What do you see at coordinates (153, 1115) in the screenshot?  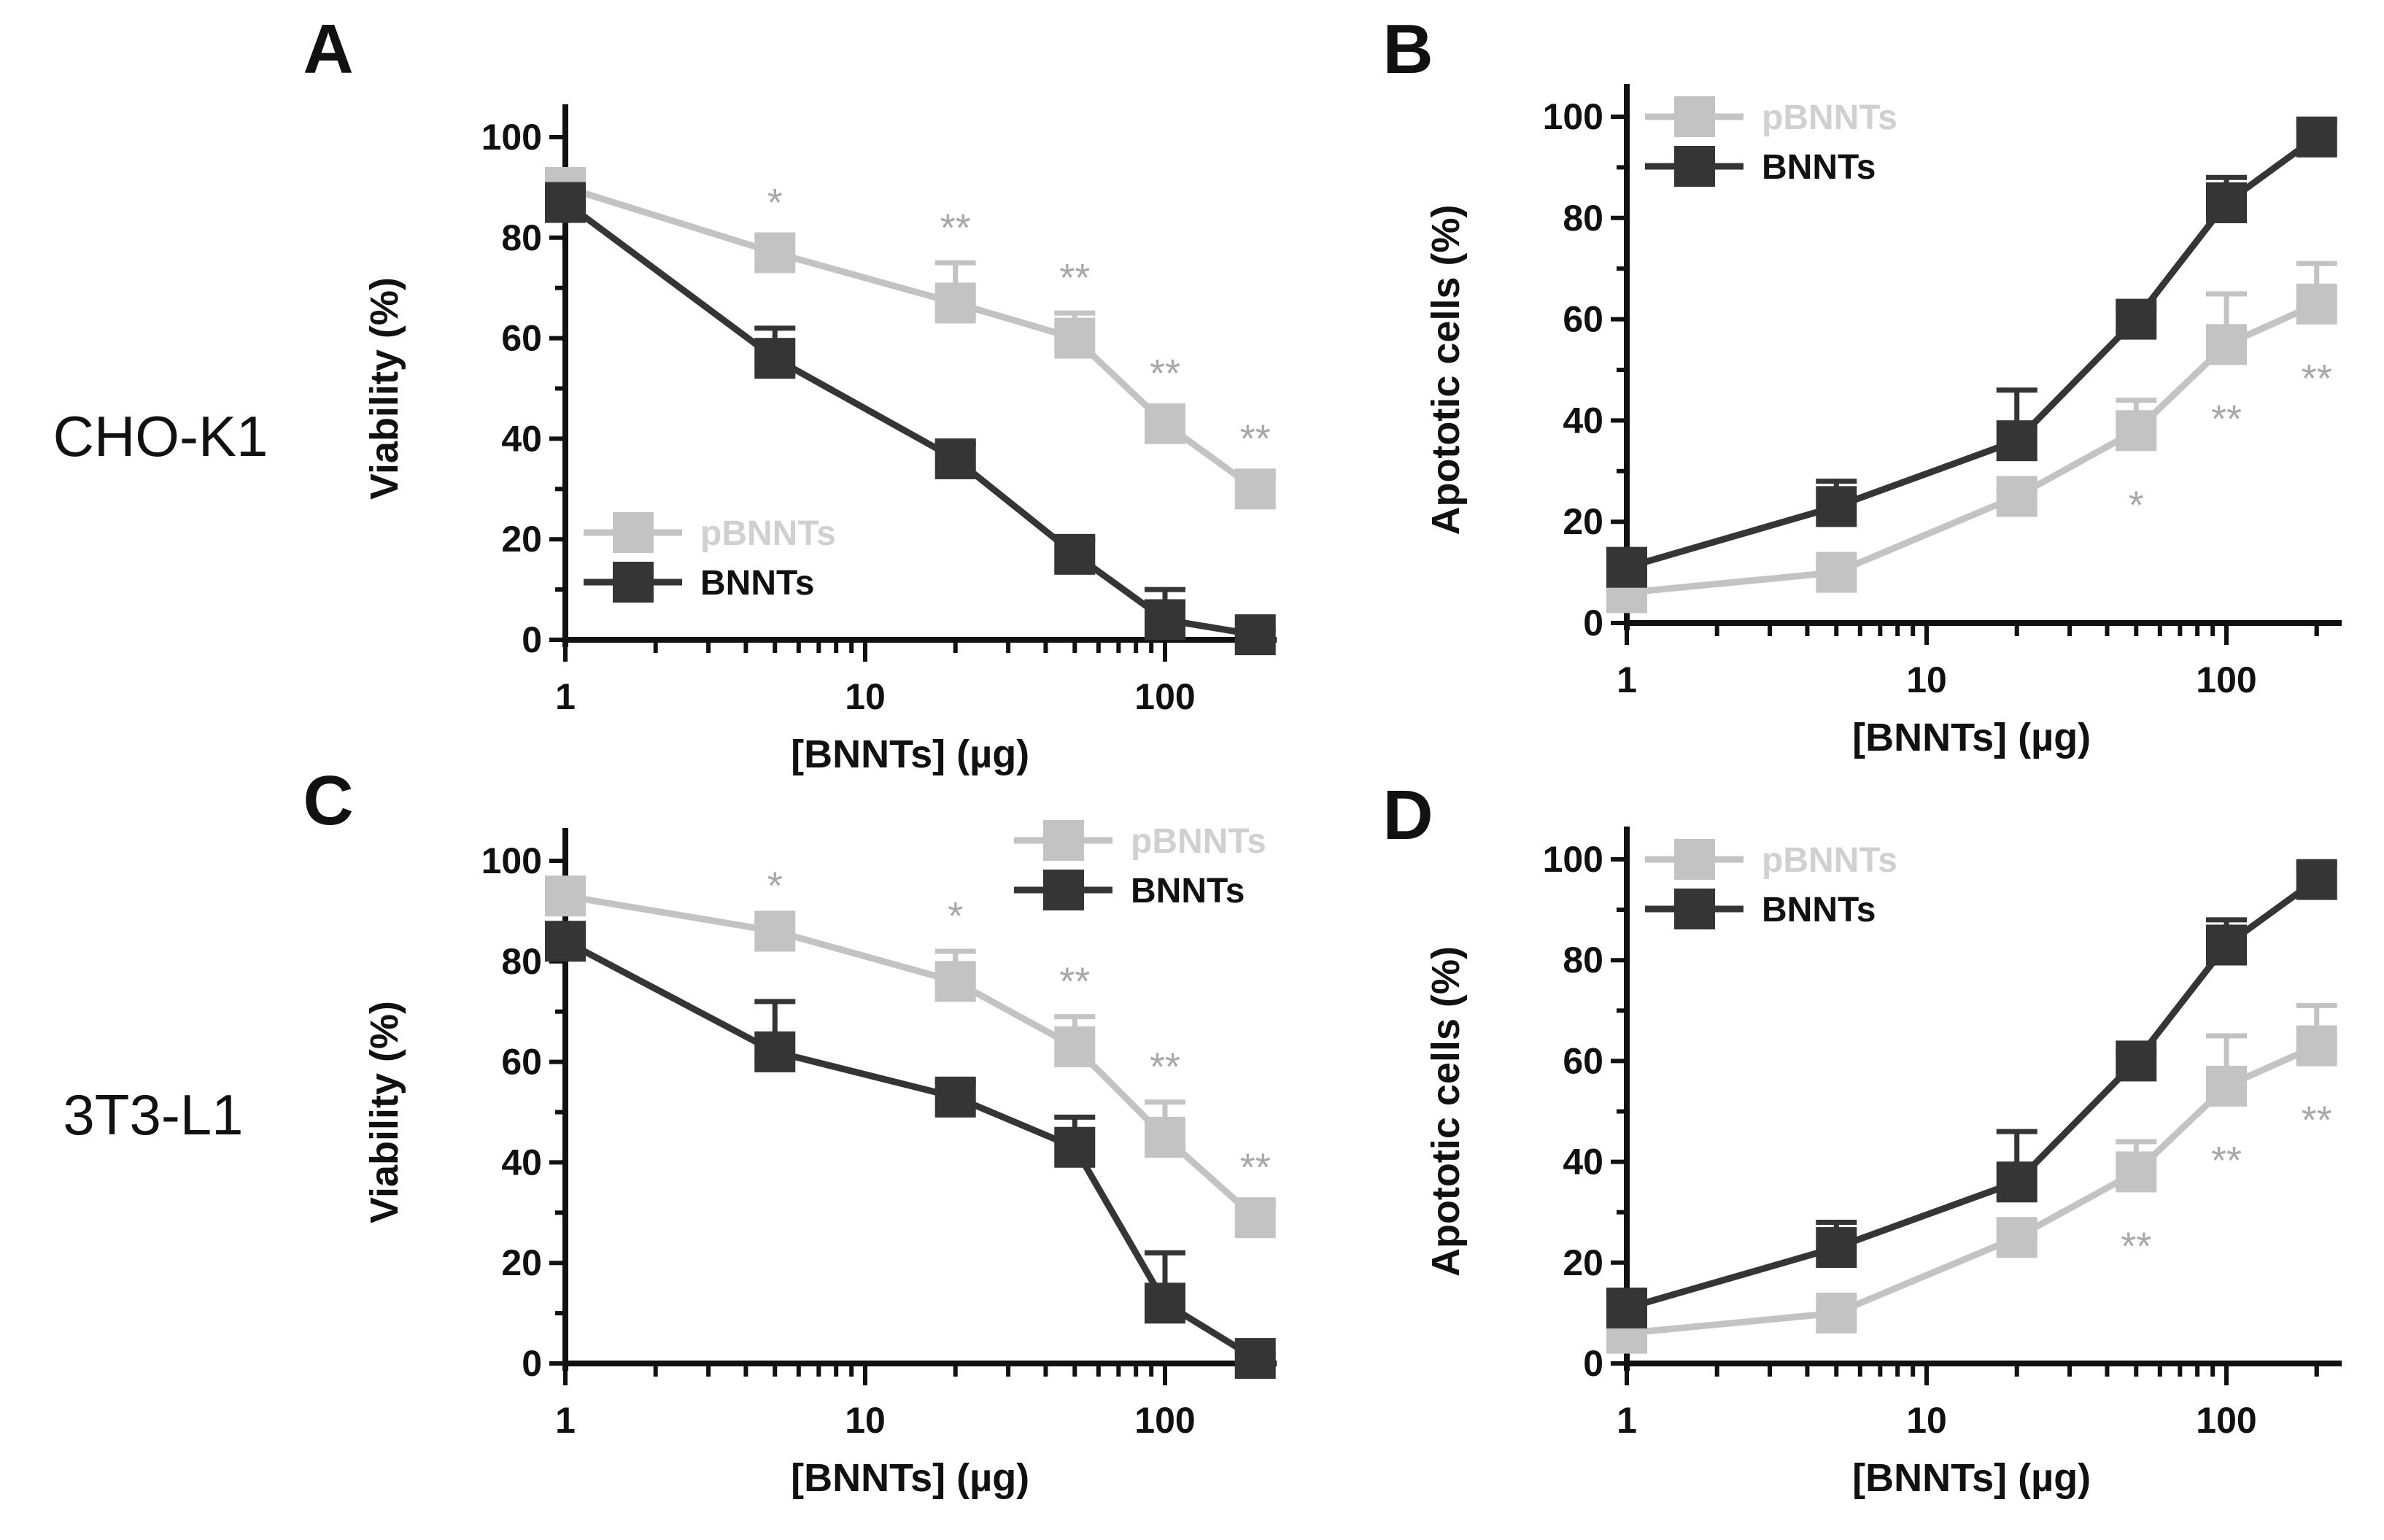 I see `row-label-3t3-l1: 3T3-L1` at bounding box center [153, 1115].